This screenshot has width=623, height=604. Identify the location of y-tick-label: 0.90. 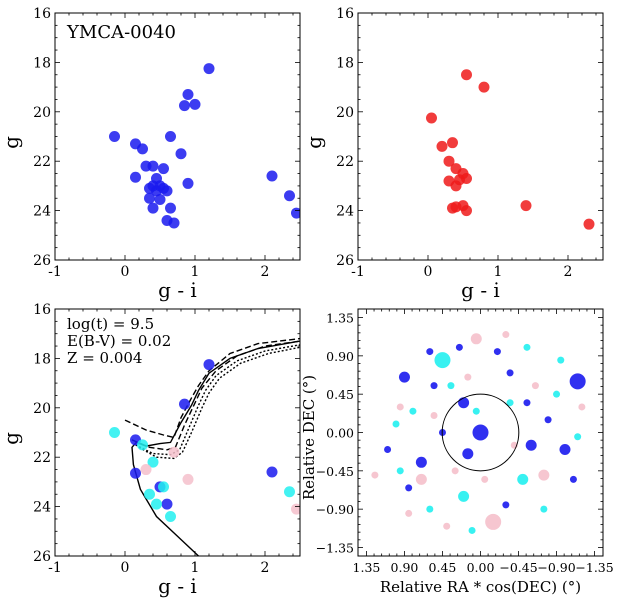
(340, 356).